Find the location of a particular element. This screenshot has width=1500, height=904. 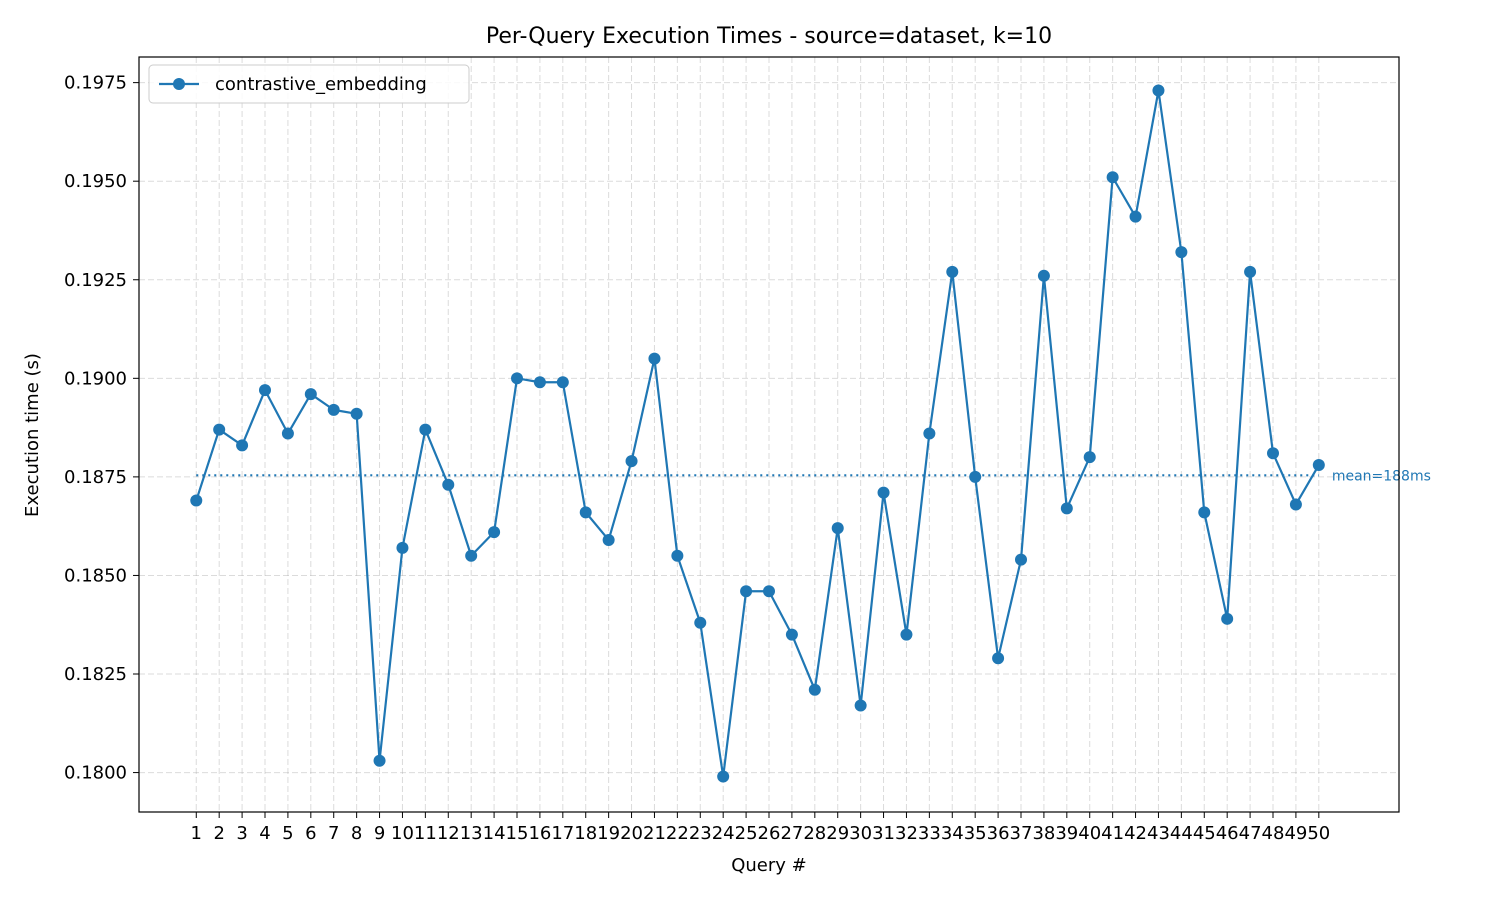

legend: contrastive_embedding is located at coordinates (309, 84).